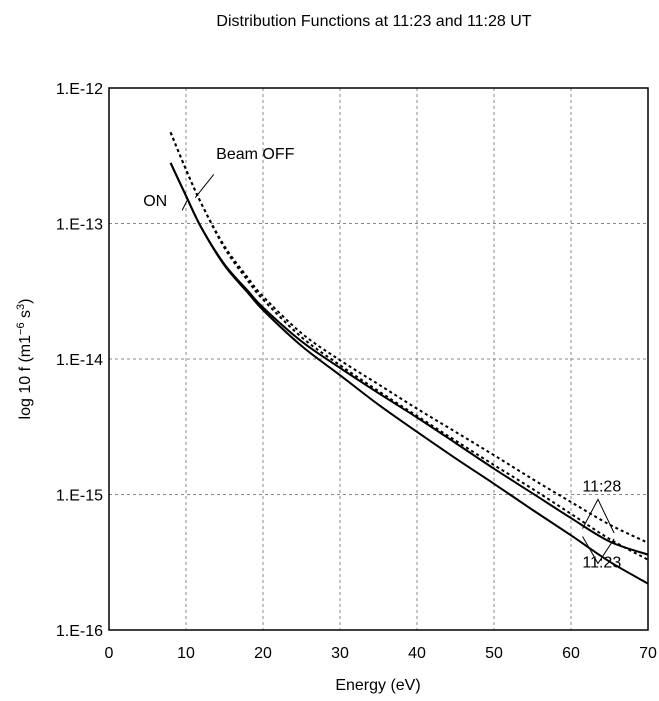 This screenshot has height=701, width=659. What do you see at coordinates (155, 201) in the screenshot?
I see `annotation-on: ON` at bounding box center [155, 201].